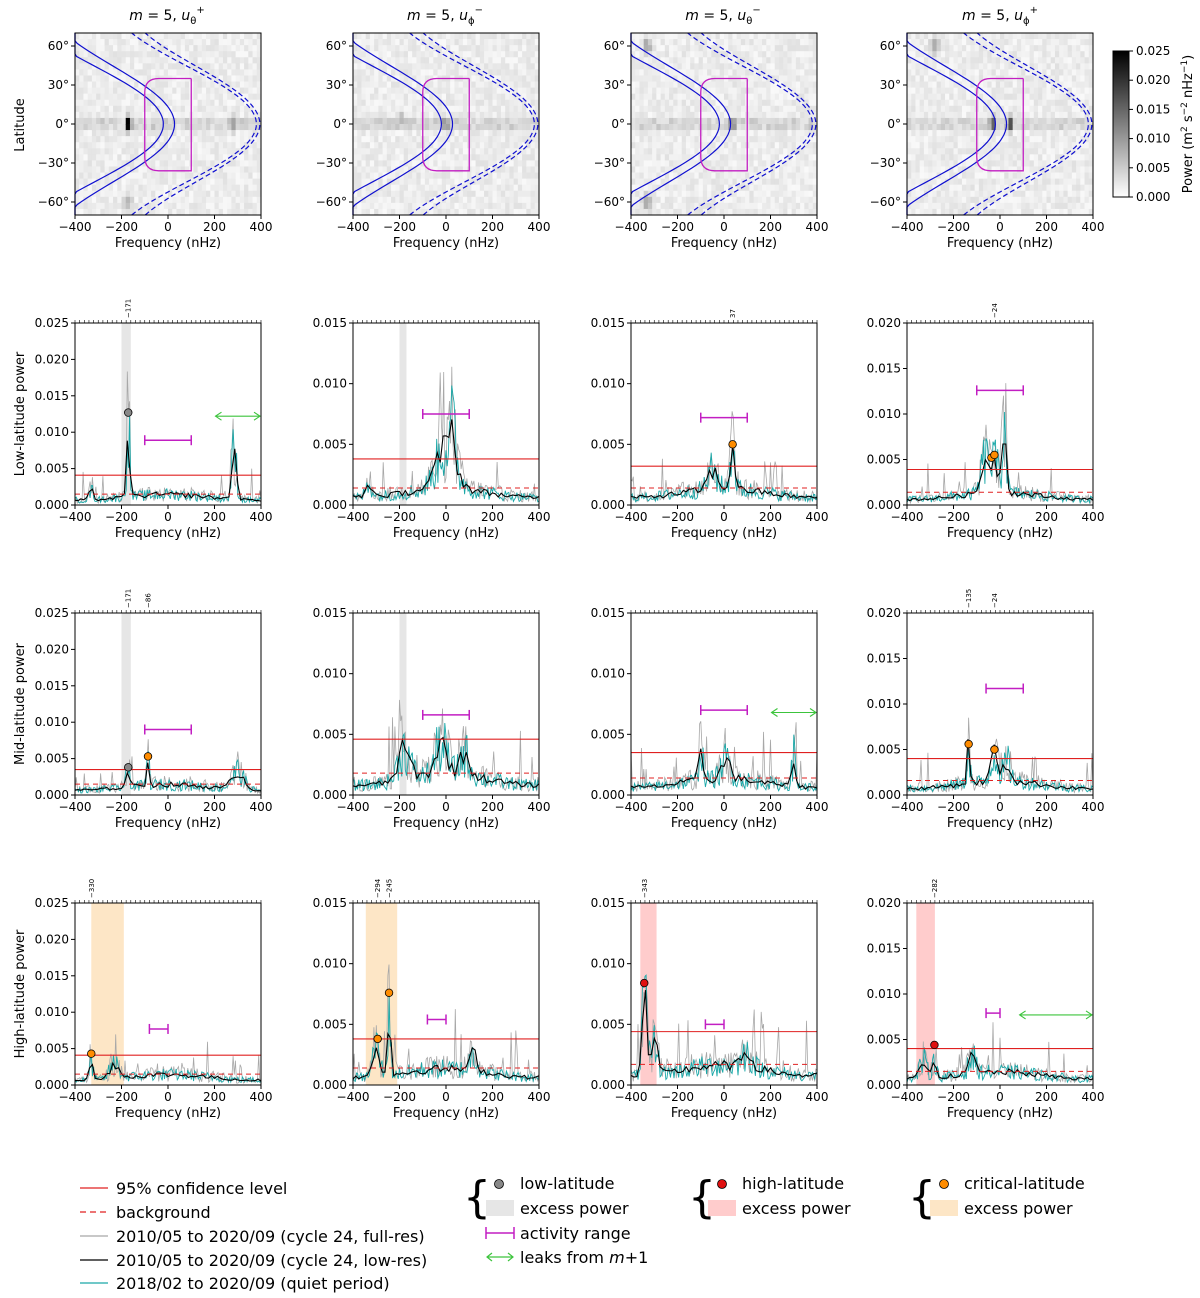 The height and width of the screenshot is (1298, 1200). What do you see at coordinates (20, 125) in the screenshot?
I see `heatmap-y-label: Latitude` at bounding box center [20, 125].